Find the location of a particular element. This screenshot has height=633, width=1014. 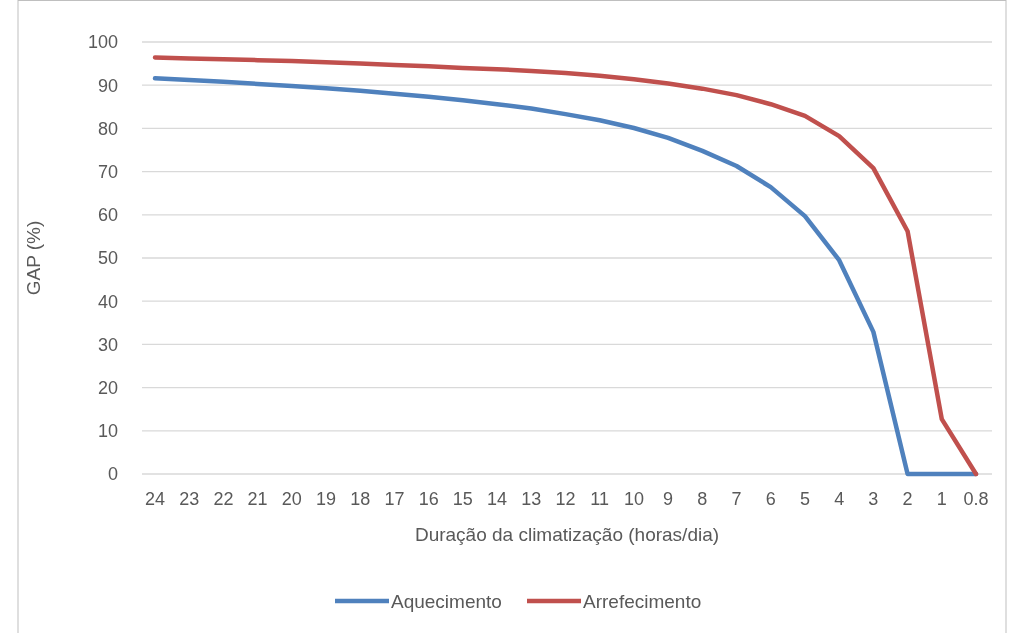

x-tick-label: 16 is located at coordinates (428, 499).